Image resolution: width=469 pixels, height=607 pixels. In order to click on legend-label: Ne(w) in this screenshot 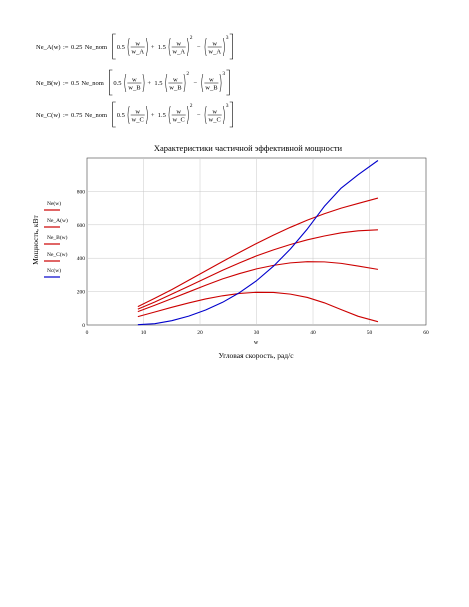, I will do `click(54, 203)`.